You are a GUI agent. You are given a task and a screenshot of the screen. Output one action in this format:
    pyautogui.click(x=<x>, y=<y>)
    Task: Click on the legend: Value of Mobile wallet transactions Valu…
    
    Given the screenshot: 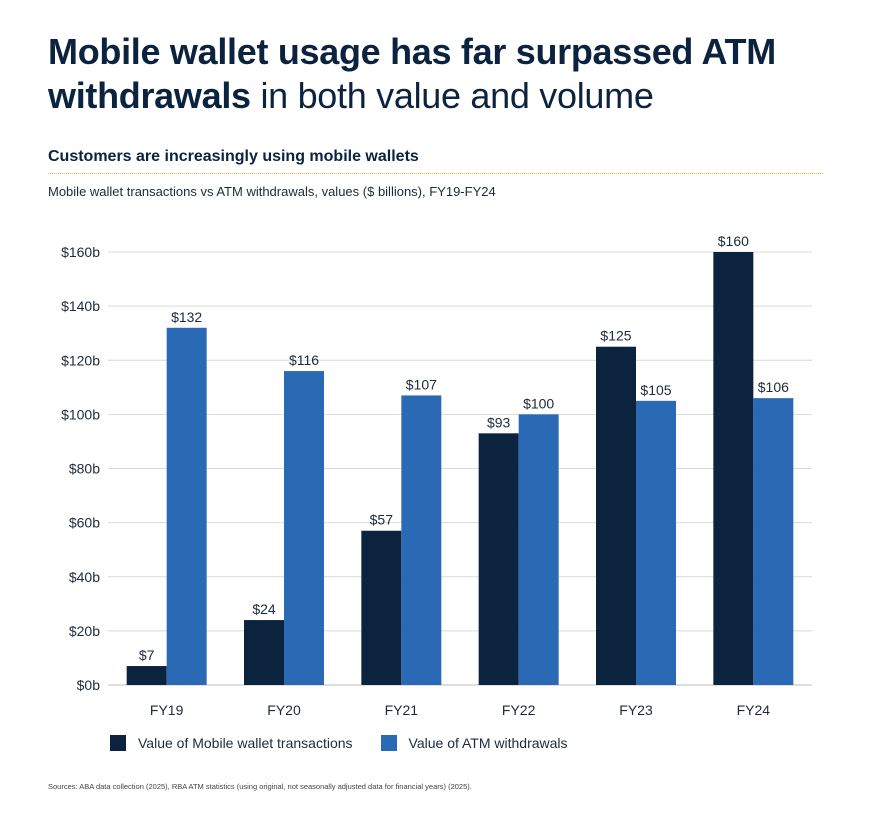 What is the action you would take?
    pyautogui.click(x=339, y=743)
    